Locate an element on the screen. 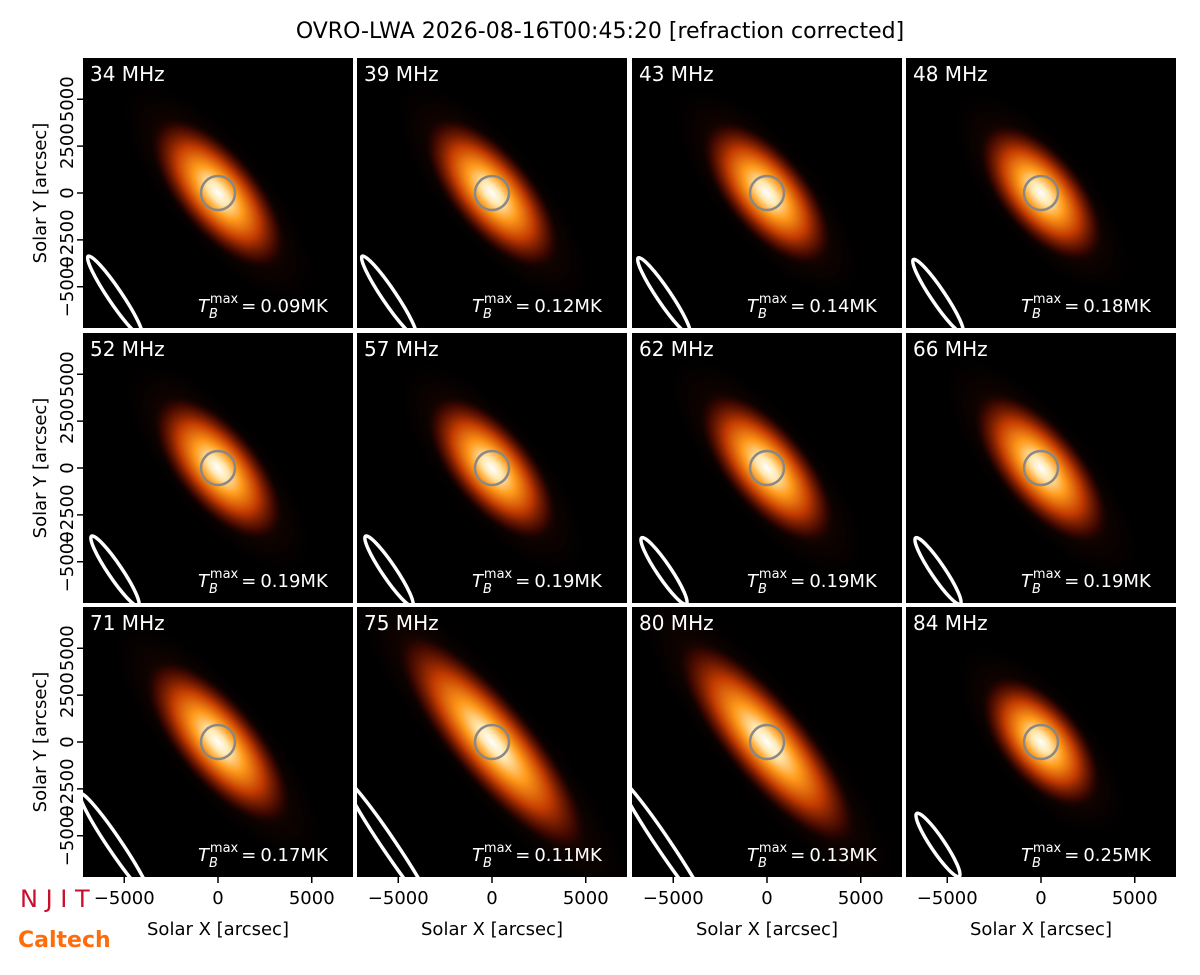 Image resolution: width=1200 pixels, height=975 pixels. tb-value: 0.14MK is located at coordinates (843, 306).